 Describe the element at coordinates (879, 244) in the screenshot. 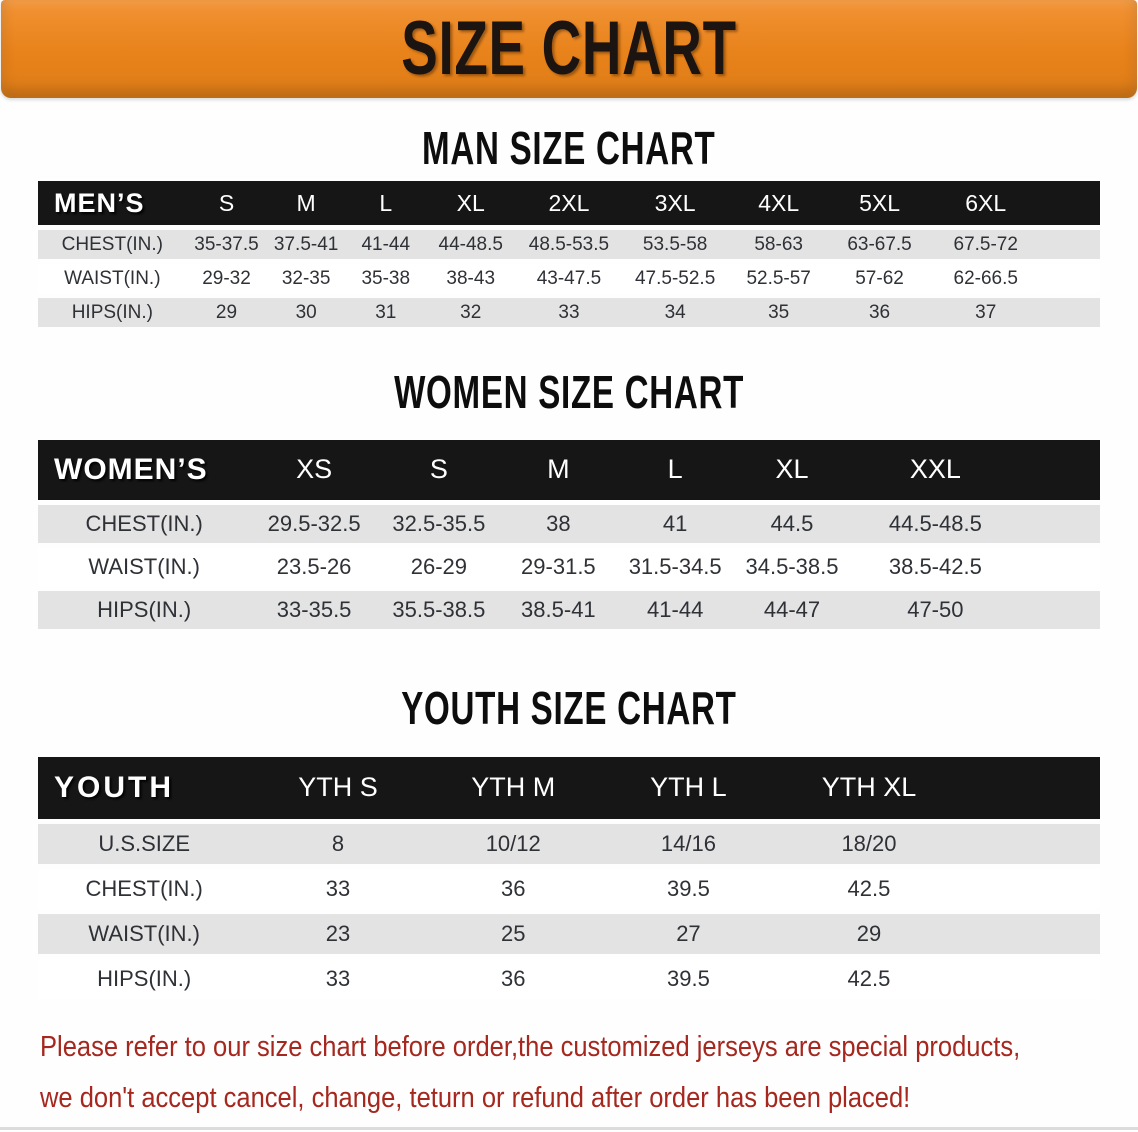

I see `size-cell: 63-67.5` at that location.